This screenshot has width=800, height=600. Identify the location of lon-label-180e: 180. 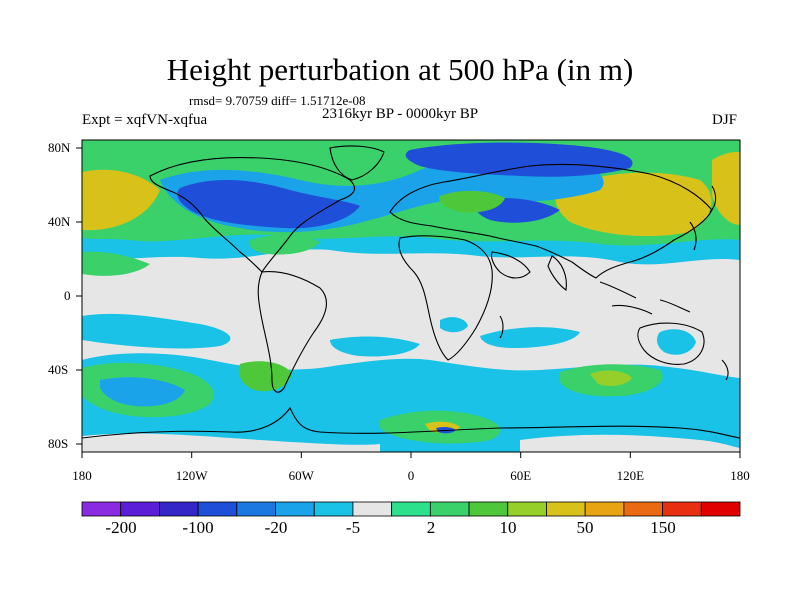
(740, 475).